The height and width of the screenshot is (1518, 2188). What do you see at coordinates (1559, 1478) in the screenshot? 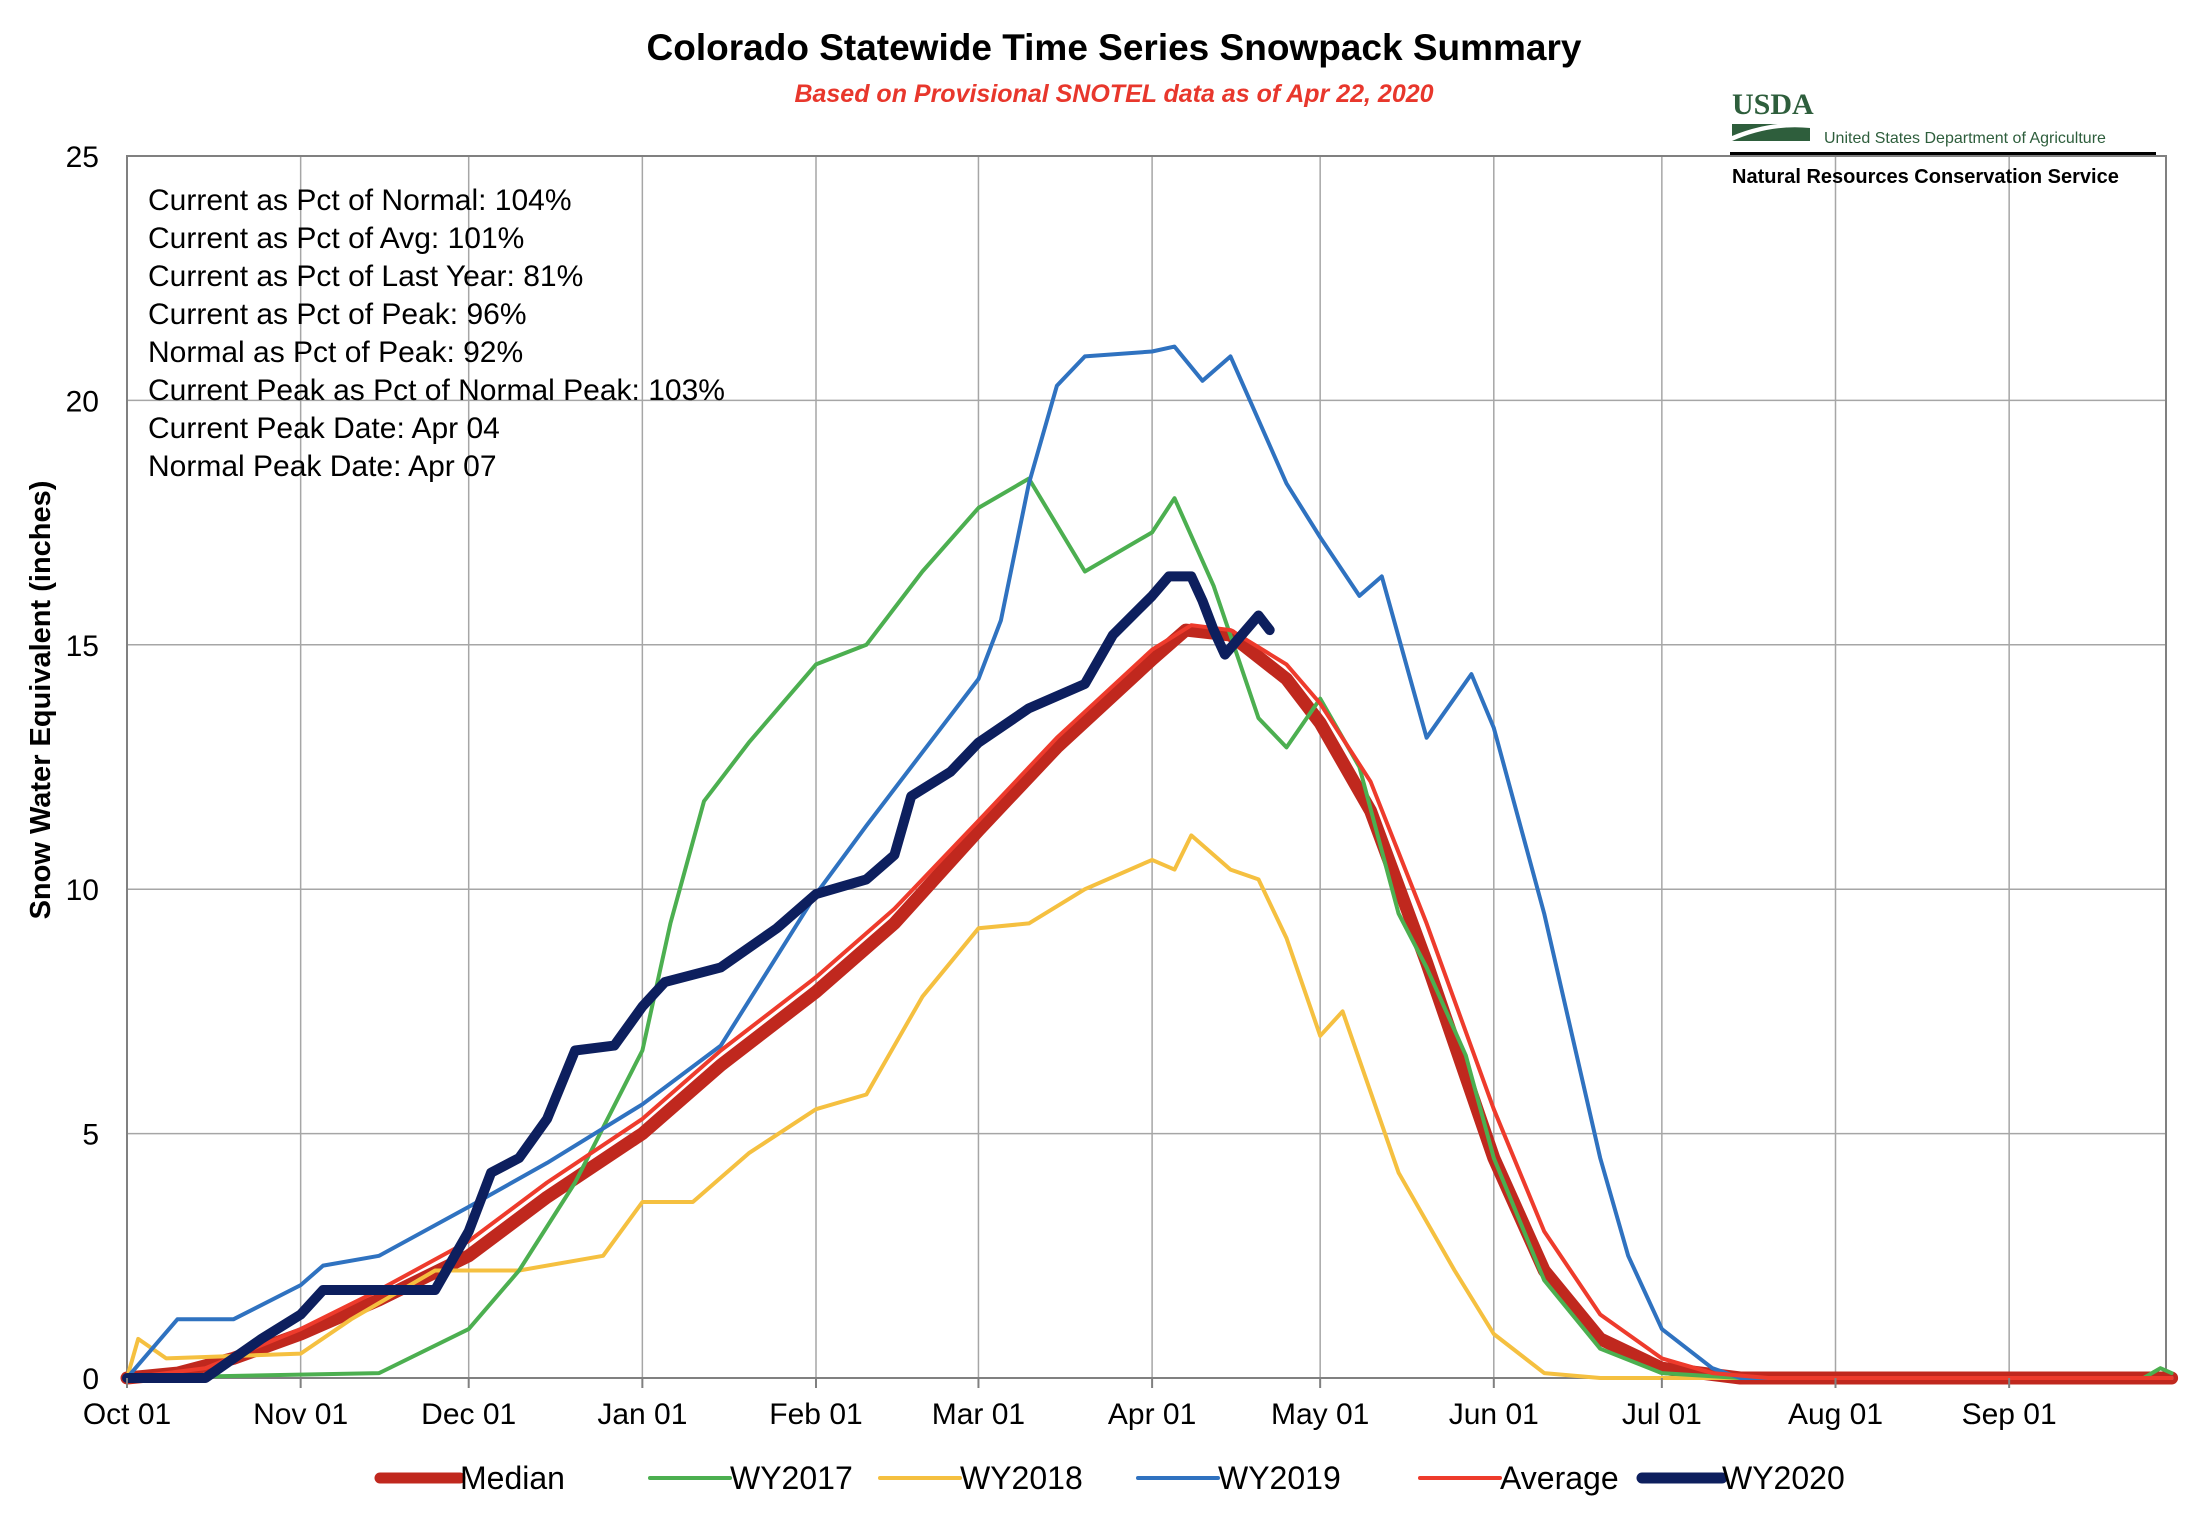
I see `legend-label-average: Average` at bounding box center [1559, 1478].